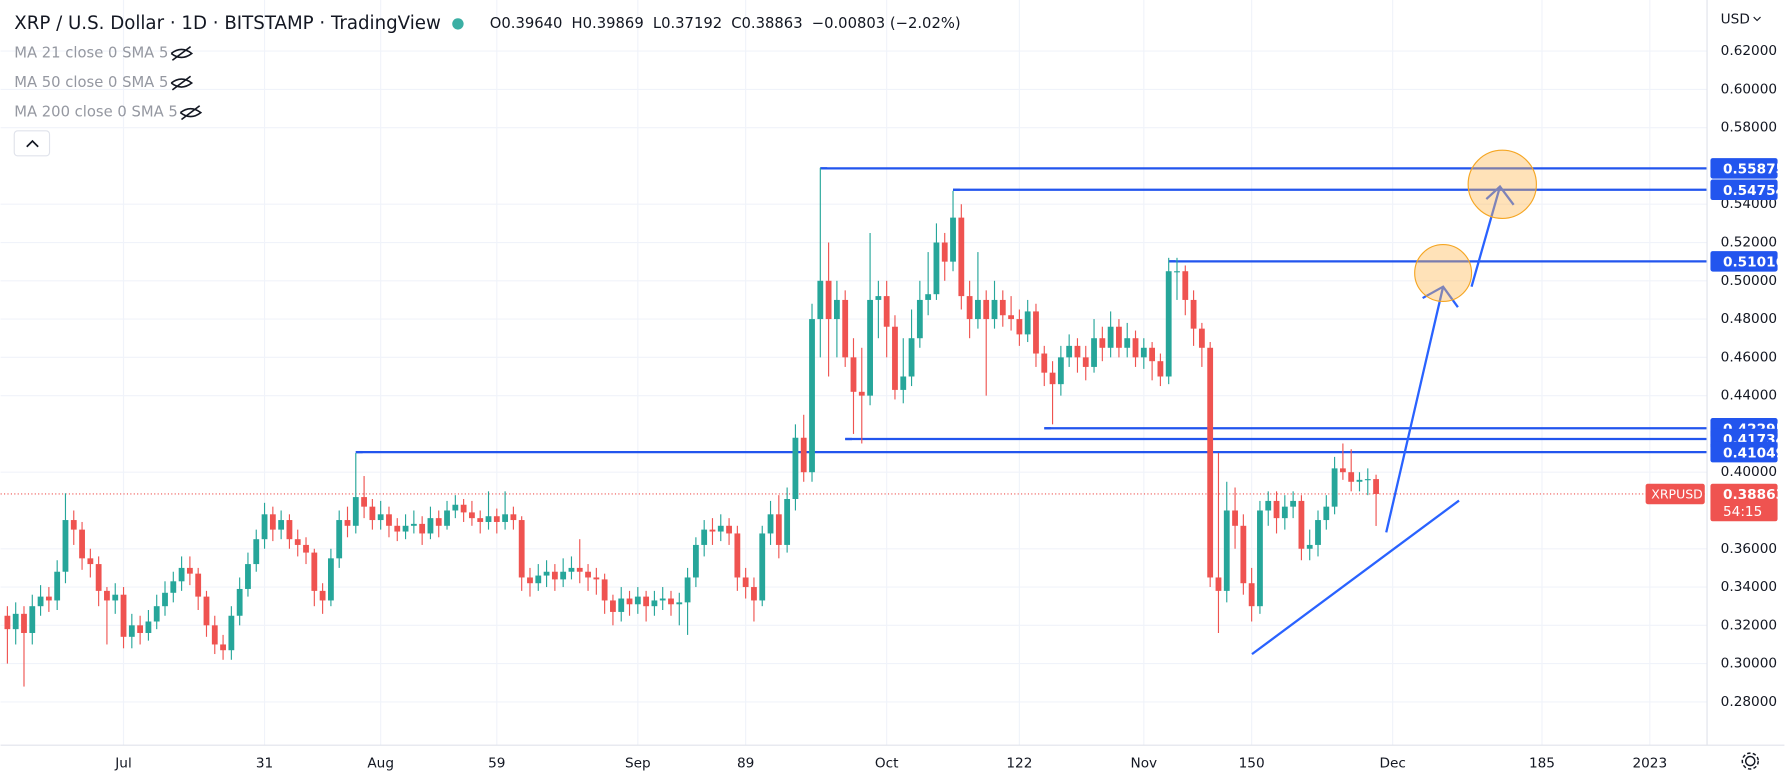 The height and width of the screenshot is (781, 1785). I want to click on ohlc-change: −0.00803 (−2.02%), so click(886, 23).